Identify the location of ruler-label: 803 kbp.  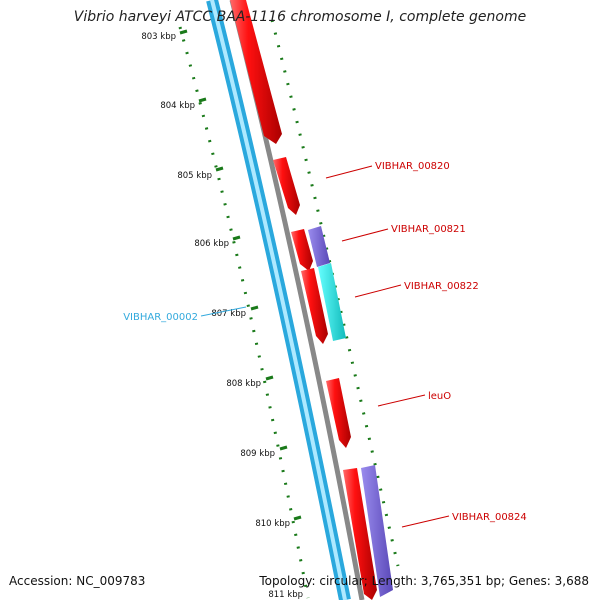
(158, 37).